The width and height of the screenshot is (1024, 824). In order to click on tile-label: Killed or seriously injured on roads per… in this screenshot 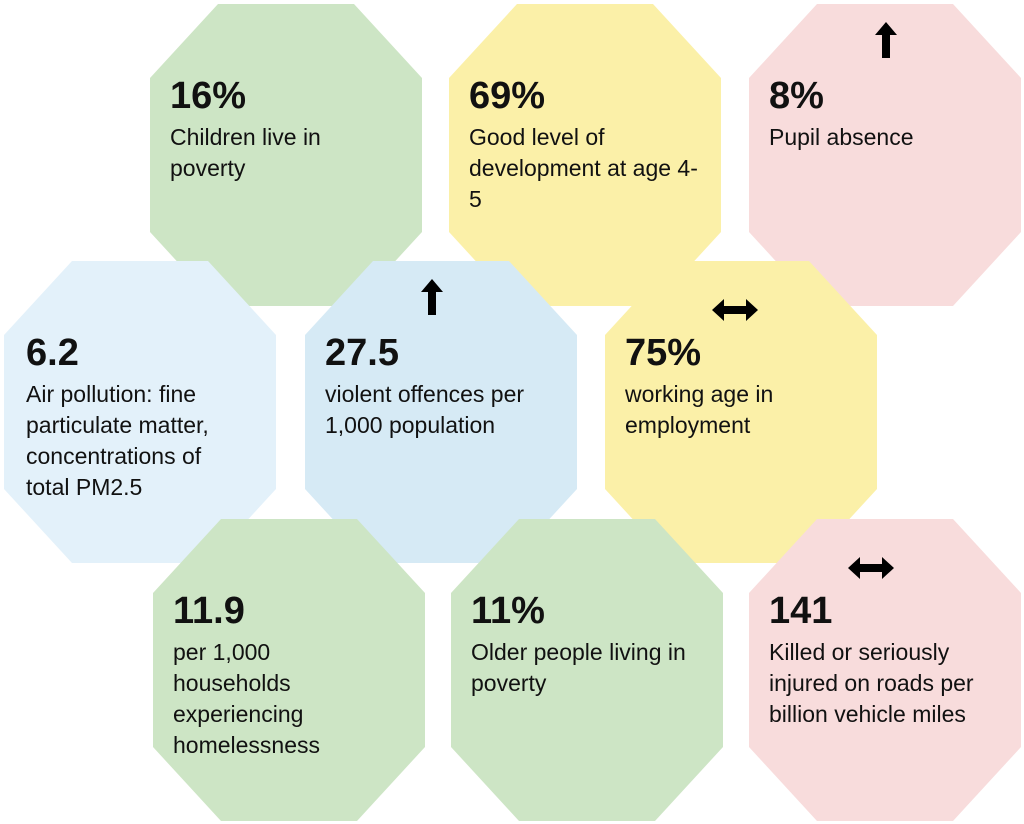, I will do `click(871, 683)`.